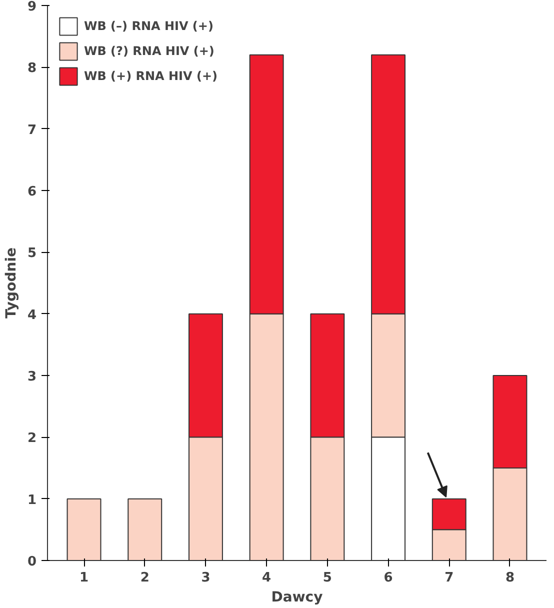 This screenshot has height=608, width=554. Describe the element at coordinates (31, 315) in the screenshot. I see `y-tick-label: 4` at that location.